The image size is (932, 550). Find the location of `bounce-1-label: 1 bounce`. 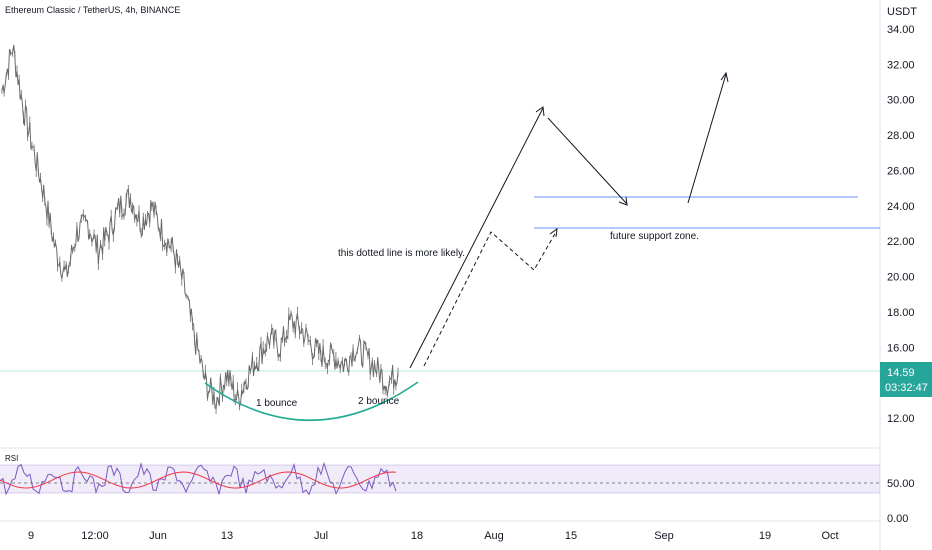

bounce-1-label: 1 bounce is located at coordinates (277, 403).